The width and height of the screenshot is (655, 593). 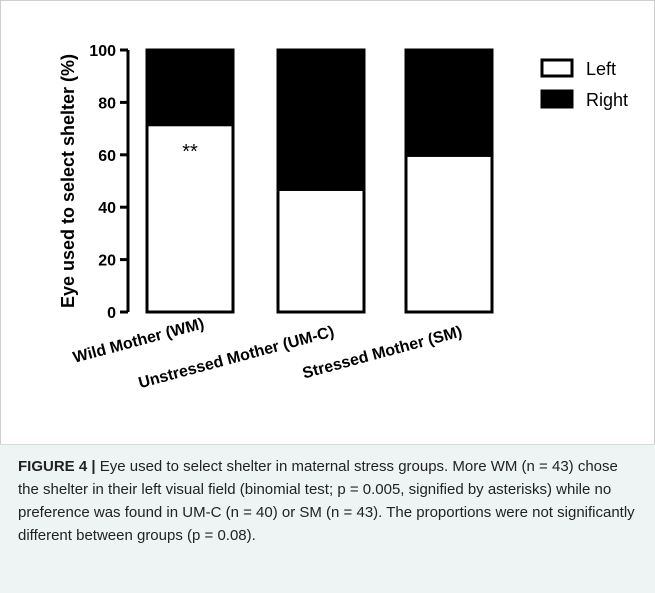 I want to click on y-axis: 0 20 40 60 80 100, so click(x=109, y=182).